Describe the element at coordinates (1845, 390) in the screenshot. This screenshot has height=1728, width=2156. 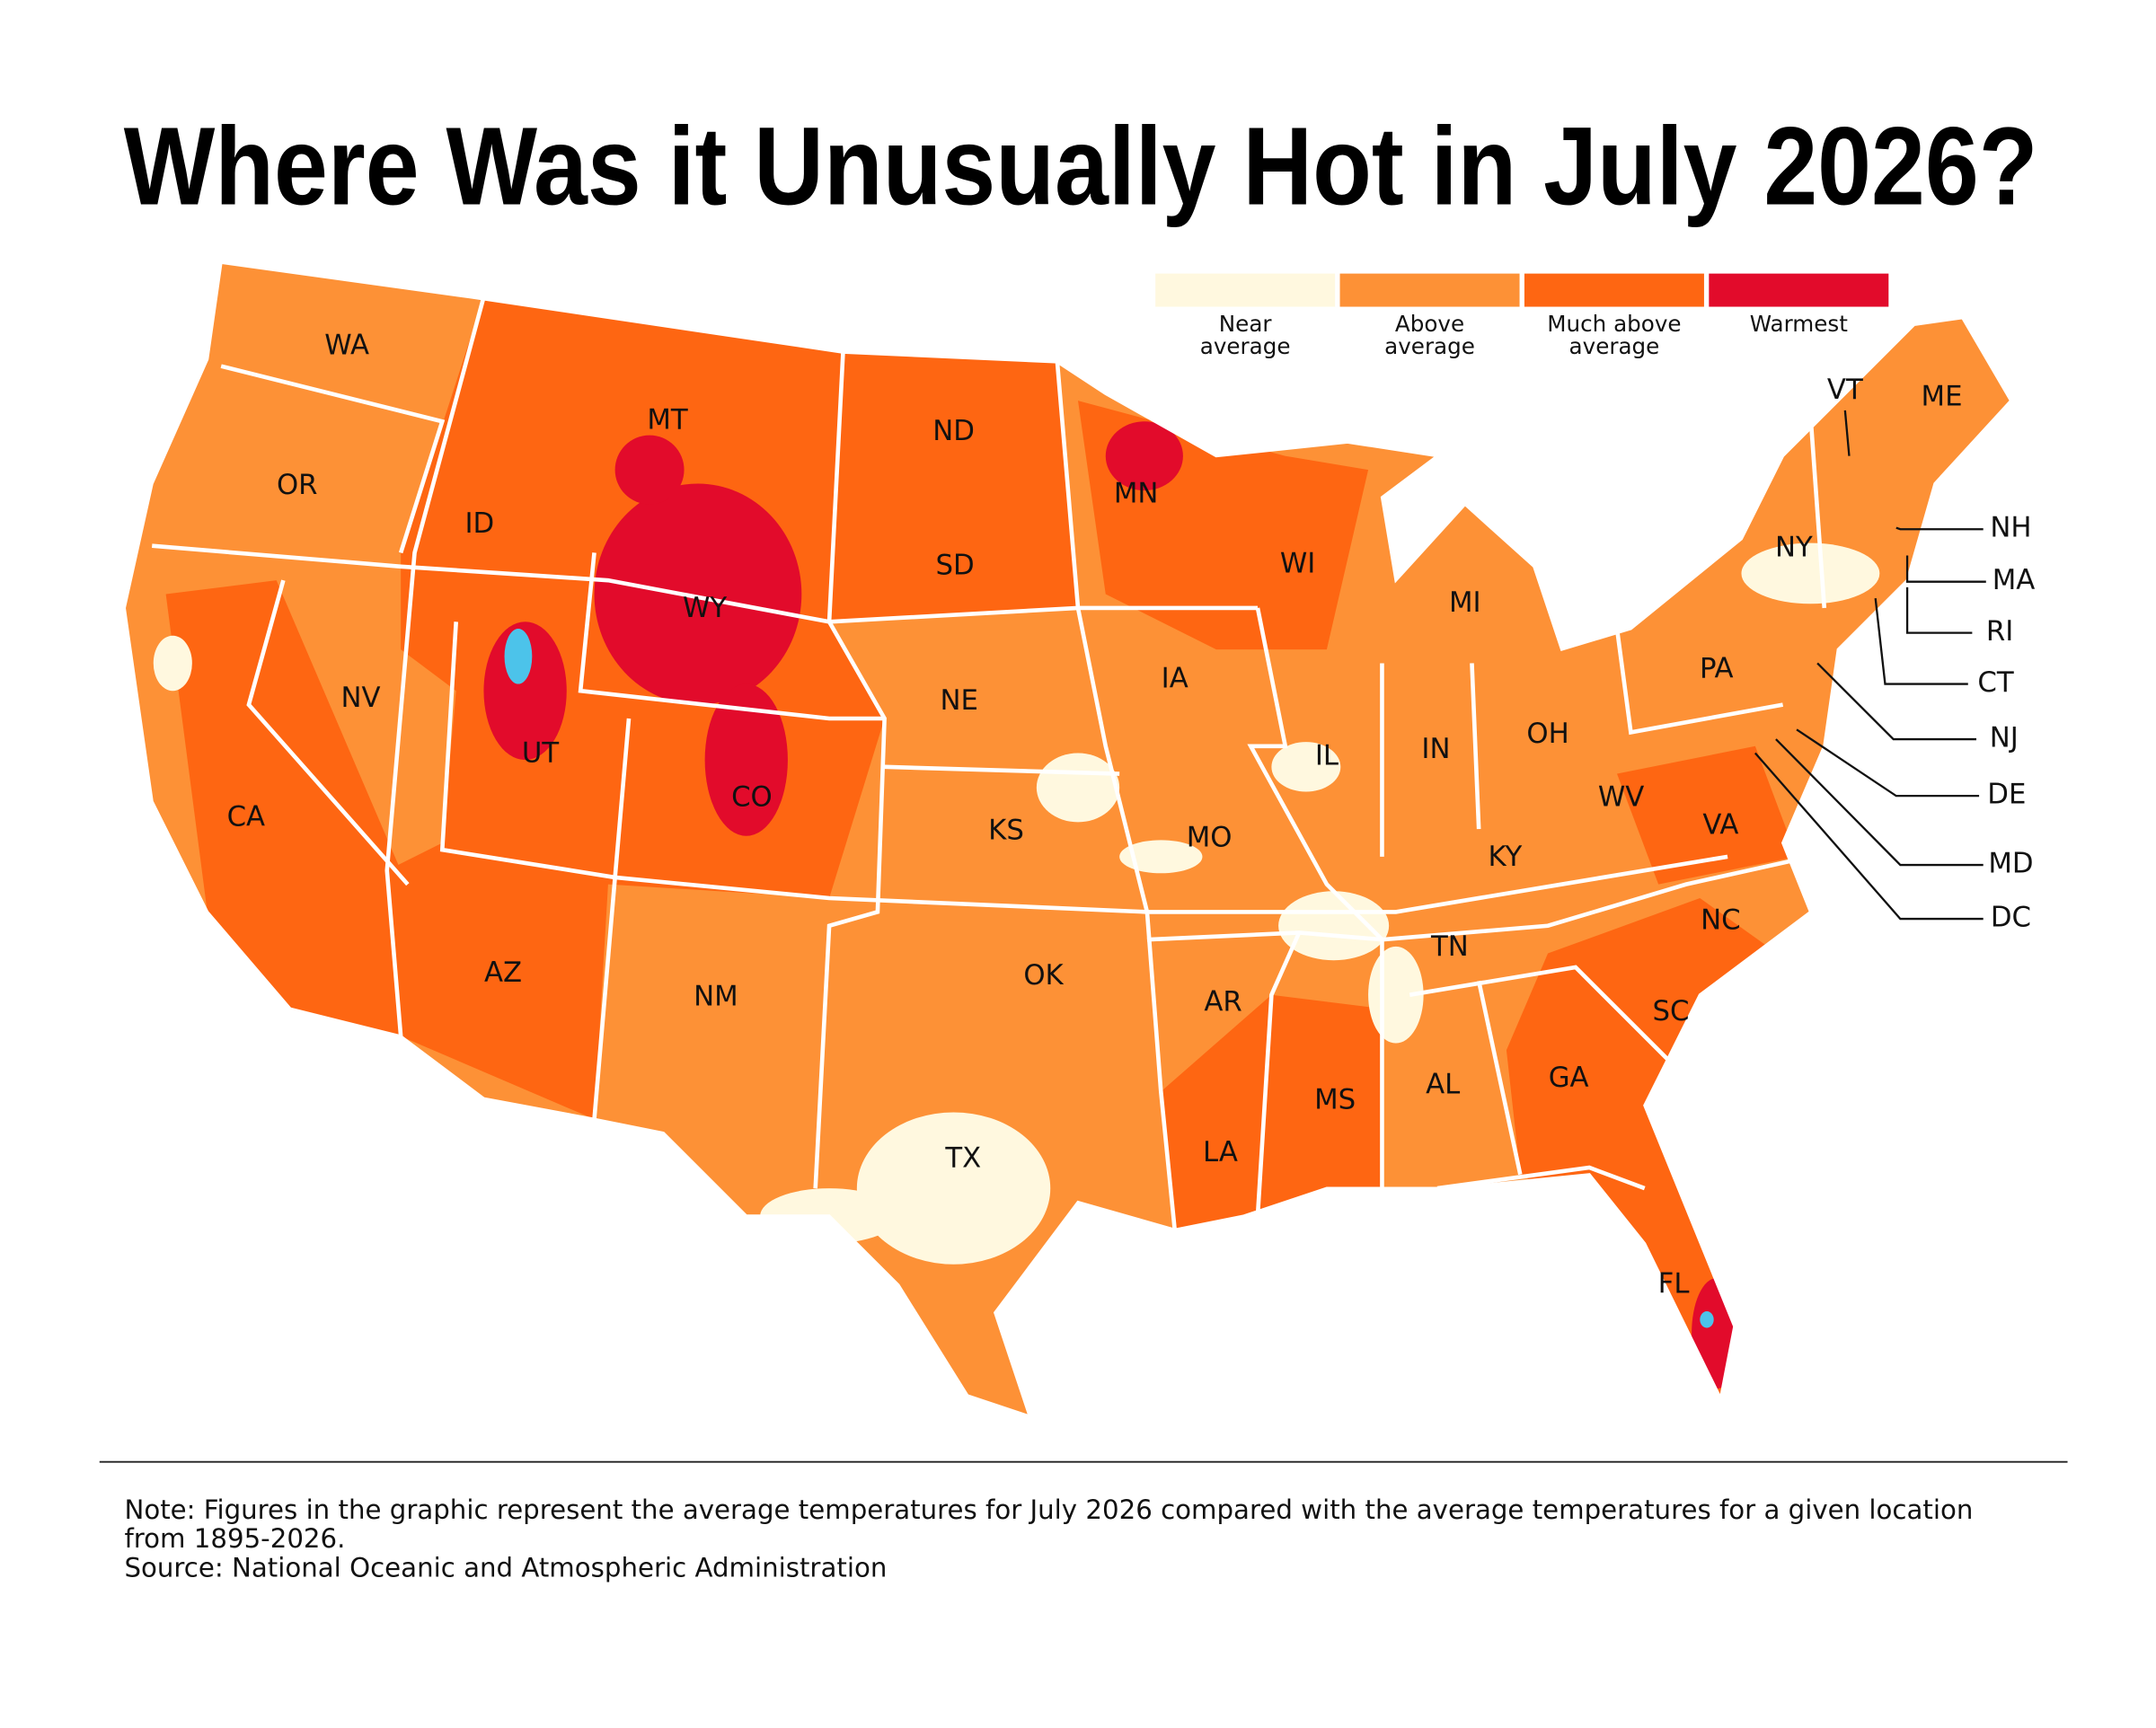
I see `state-label: VT` at that location.